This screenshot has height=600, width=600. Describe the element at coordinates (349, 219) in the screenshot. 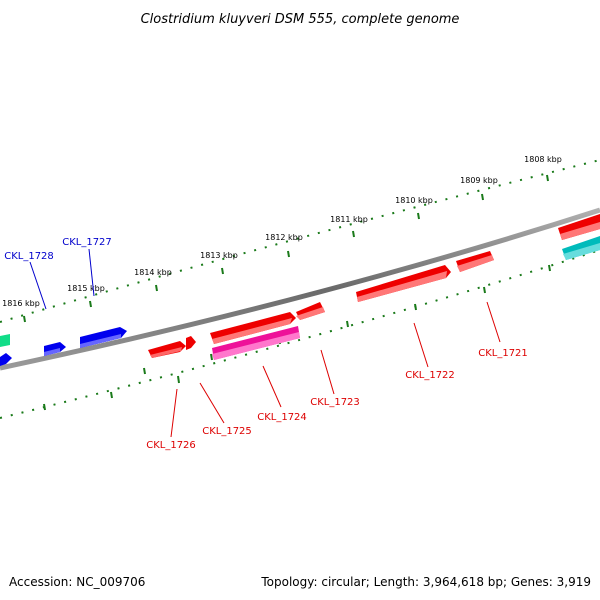

I see `kbp-label-1811: 1811 kbp` at that location.